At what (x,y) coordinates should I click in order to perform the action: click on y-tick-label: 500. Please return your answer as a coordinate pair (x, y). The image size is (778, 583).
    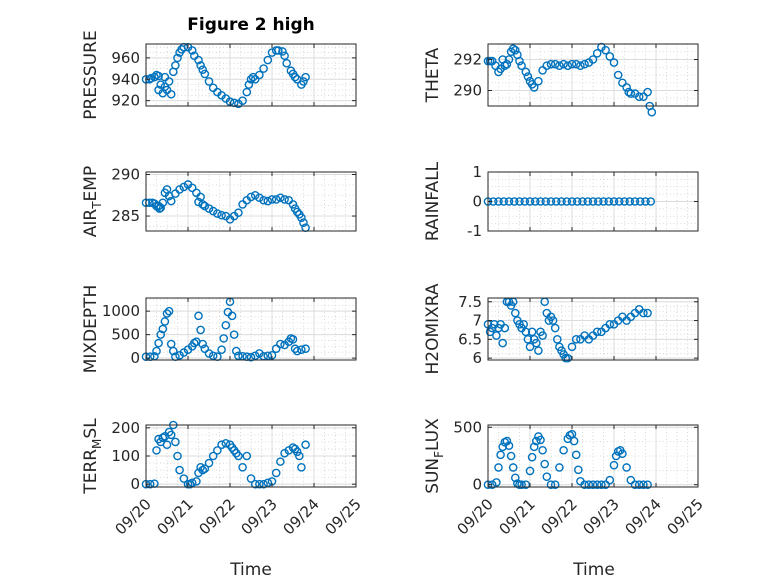
    Looking at the image, I should click on (125, 335).